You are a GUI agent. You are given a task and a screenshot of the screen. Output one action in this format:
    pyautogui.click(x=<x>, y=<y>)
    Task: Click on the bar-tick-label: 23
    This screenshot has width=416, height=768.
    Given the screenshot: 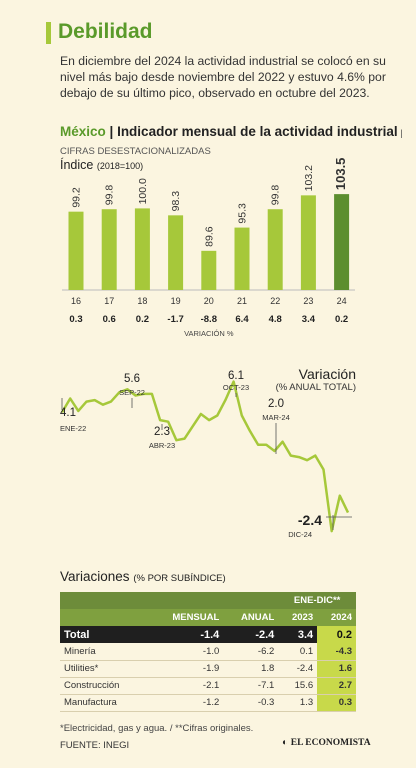 What is the action you would take?
    pyautogui.click(x=308, y=301)
    